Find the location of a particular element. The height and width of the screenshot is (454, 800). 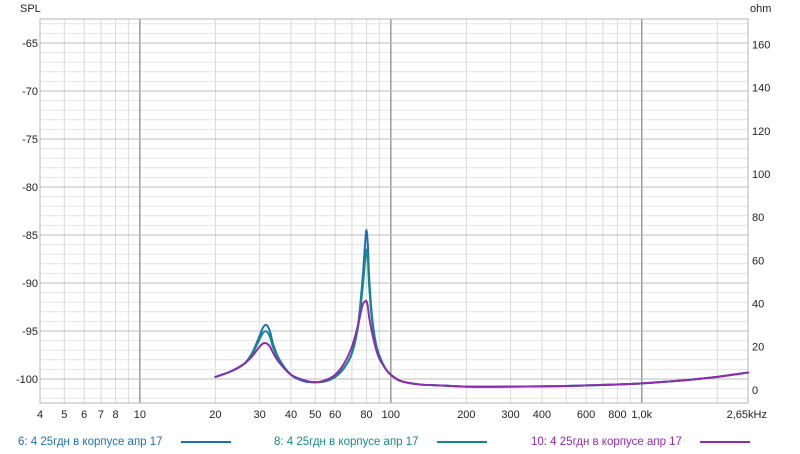

x-tick-label: 20 is located at coordinates (215, 415).